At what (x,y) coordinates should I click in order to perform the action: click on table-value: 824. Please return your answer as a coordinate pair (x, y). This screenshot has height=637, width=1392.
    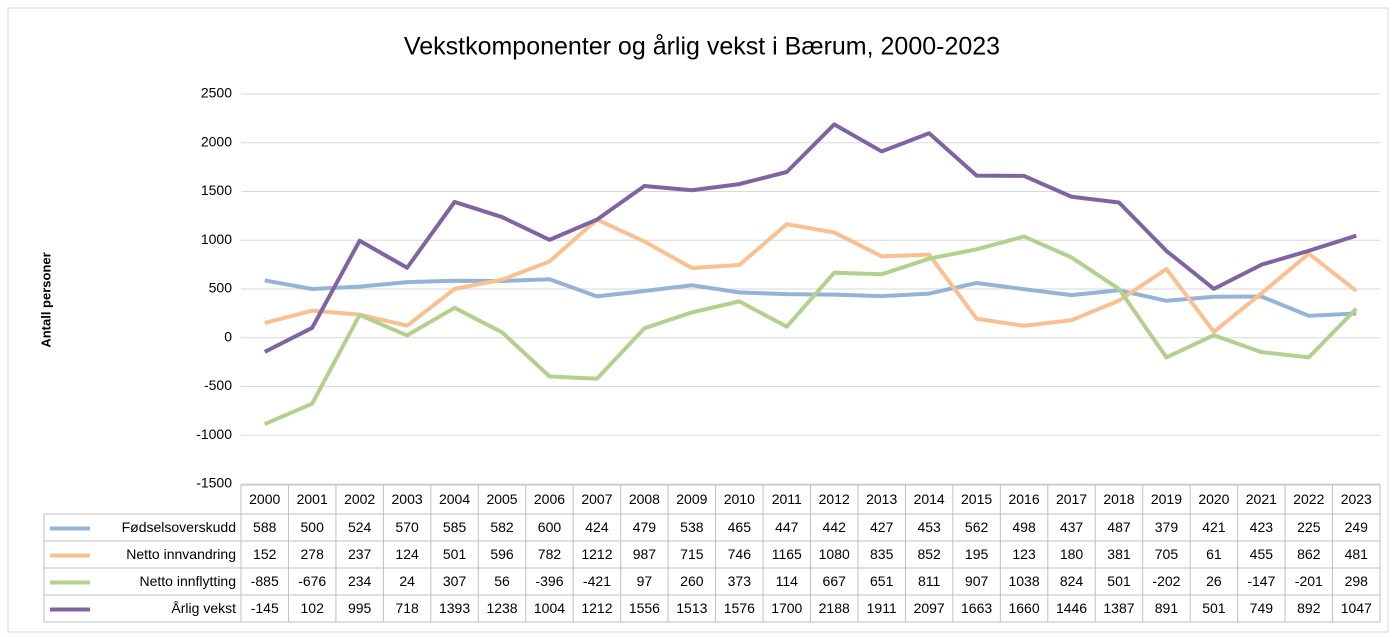
    Looking at the image, I should click on (1072, 581).